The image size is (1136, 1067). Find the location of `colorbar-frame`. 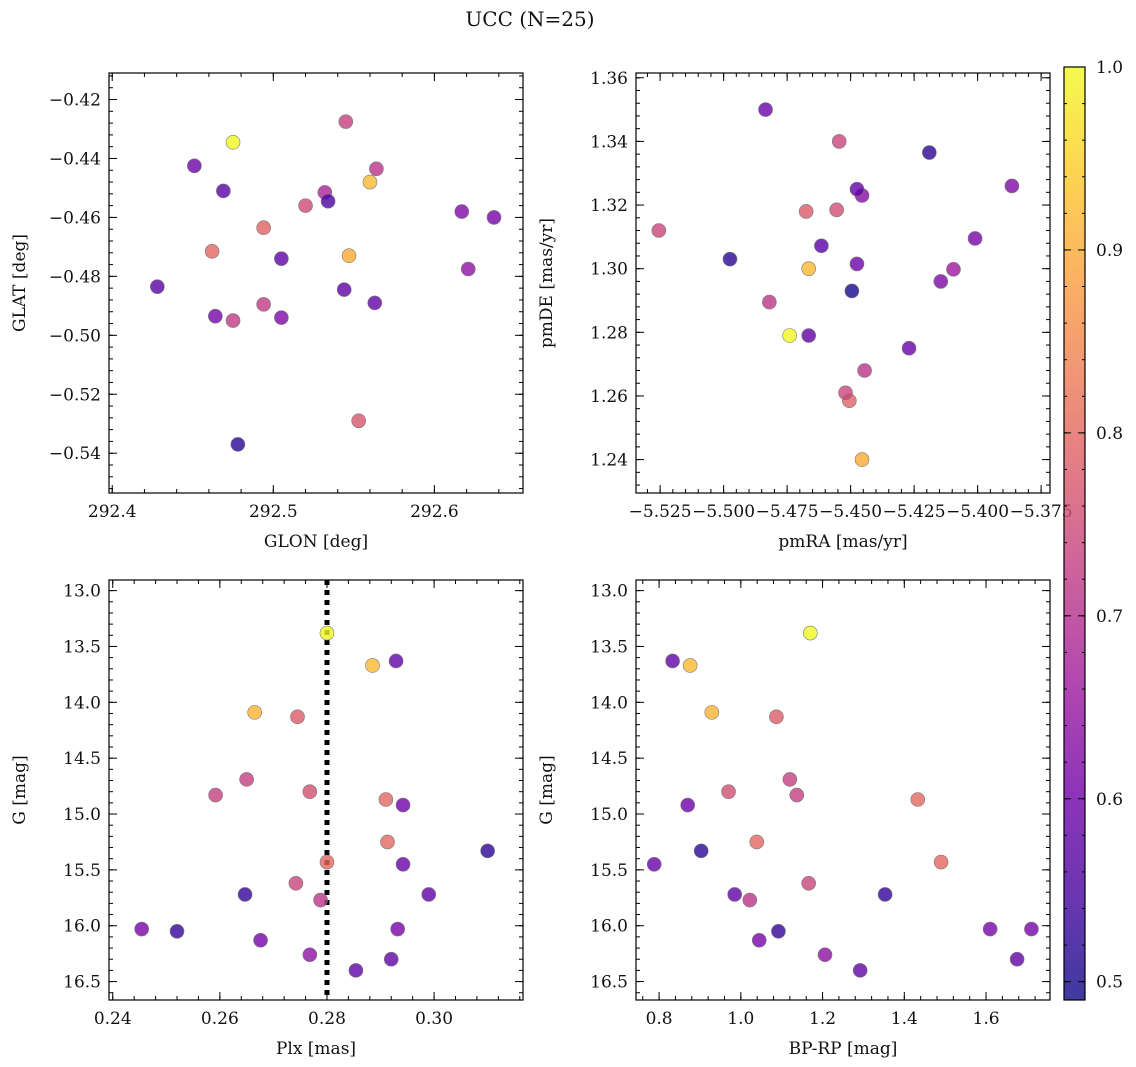

colorbar-frame is located at coordinates (1074, 533).